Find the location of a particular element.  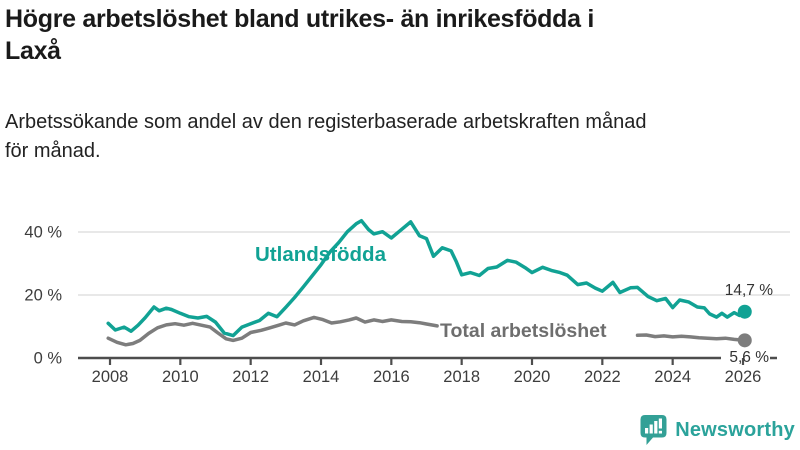

x-tick-label-2012: 2012 is located at coordinates (250, 377).